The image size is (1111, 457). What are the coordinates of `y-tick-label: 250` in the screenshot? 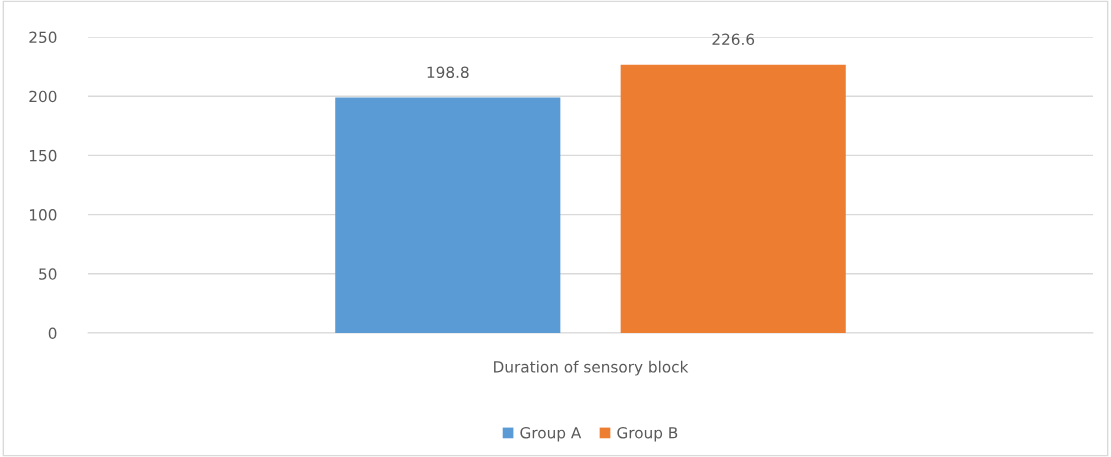 It's located at (43, 37).